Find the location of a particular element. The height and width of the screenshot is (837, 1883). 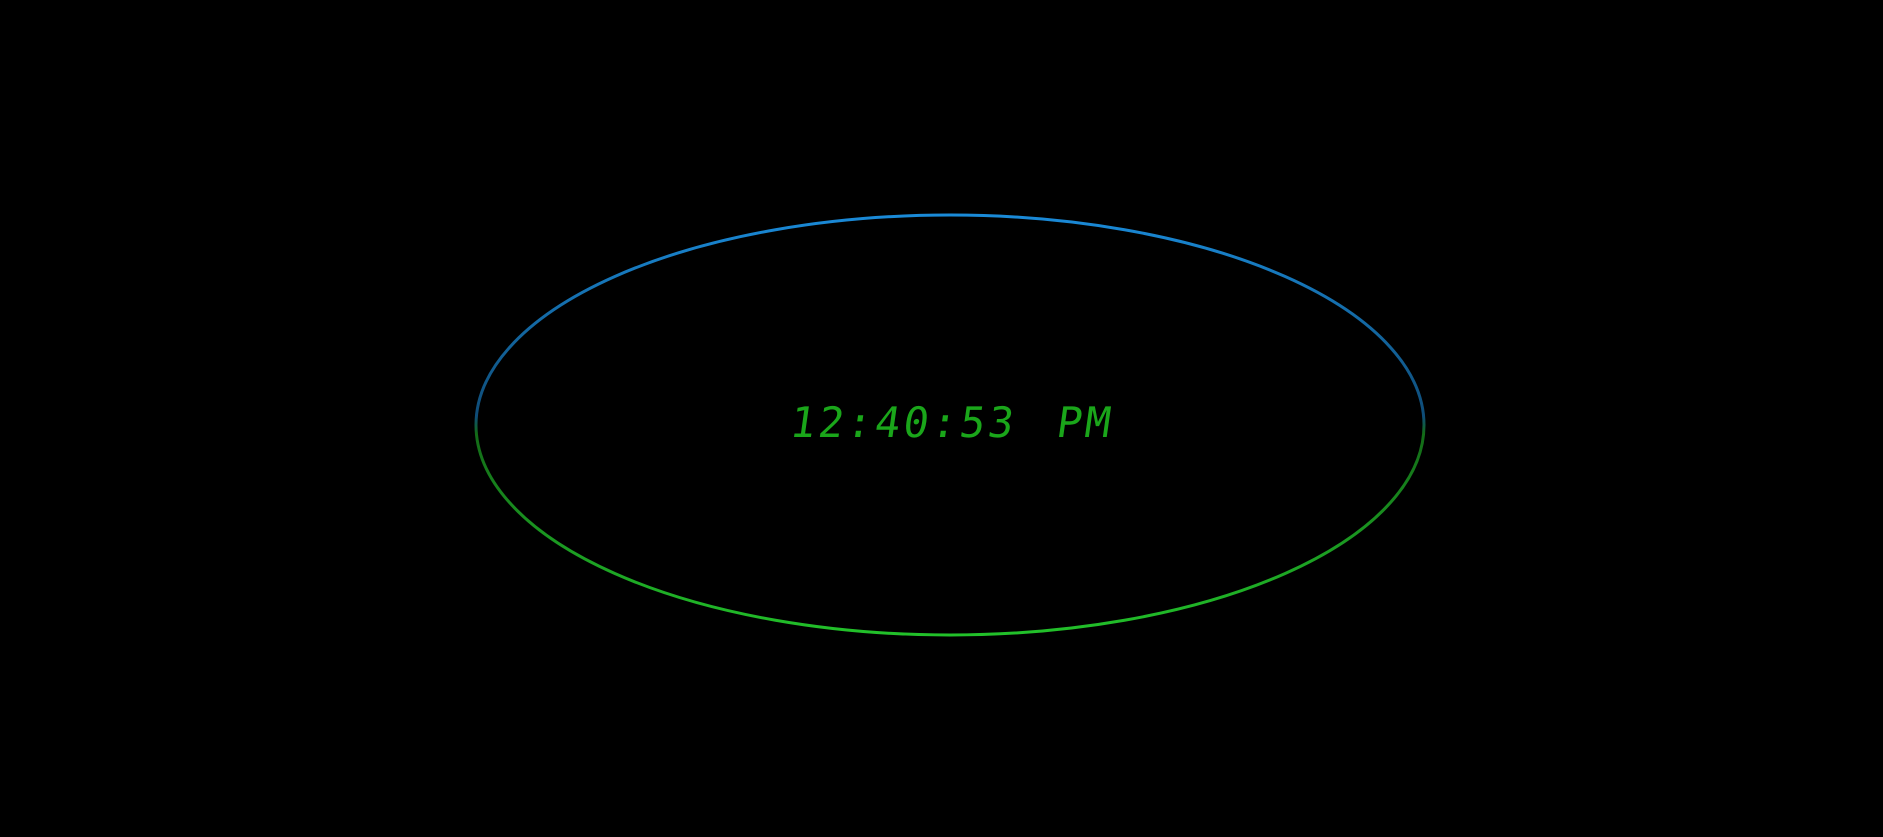

clock-time-digits: 12:40:53 is located at coordinates (903, 422).